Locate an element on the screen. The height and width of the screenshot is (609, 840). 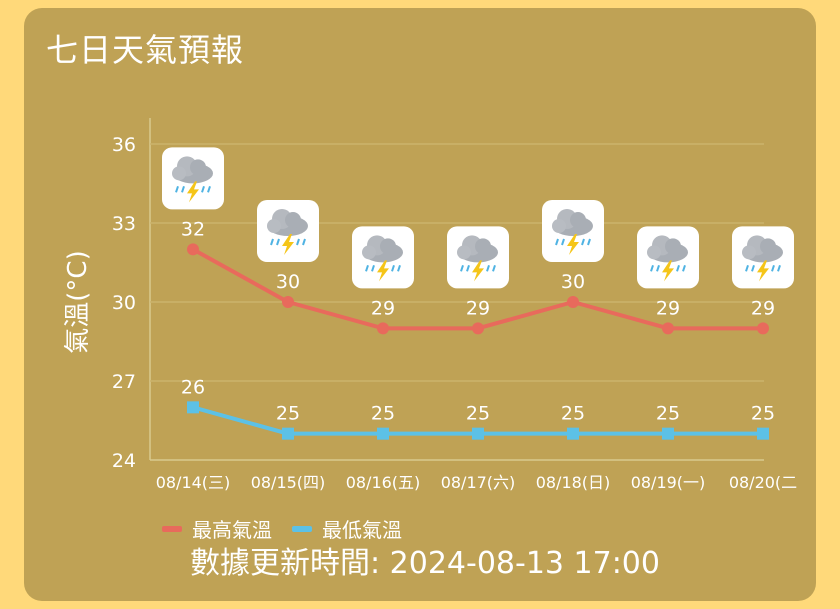
legend-item-max: 最高氣溫 is located at coordinates (217, 528).